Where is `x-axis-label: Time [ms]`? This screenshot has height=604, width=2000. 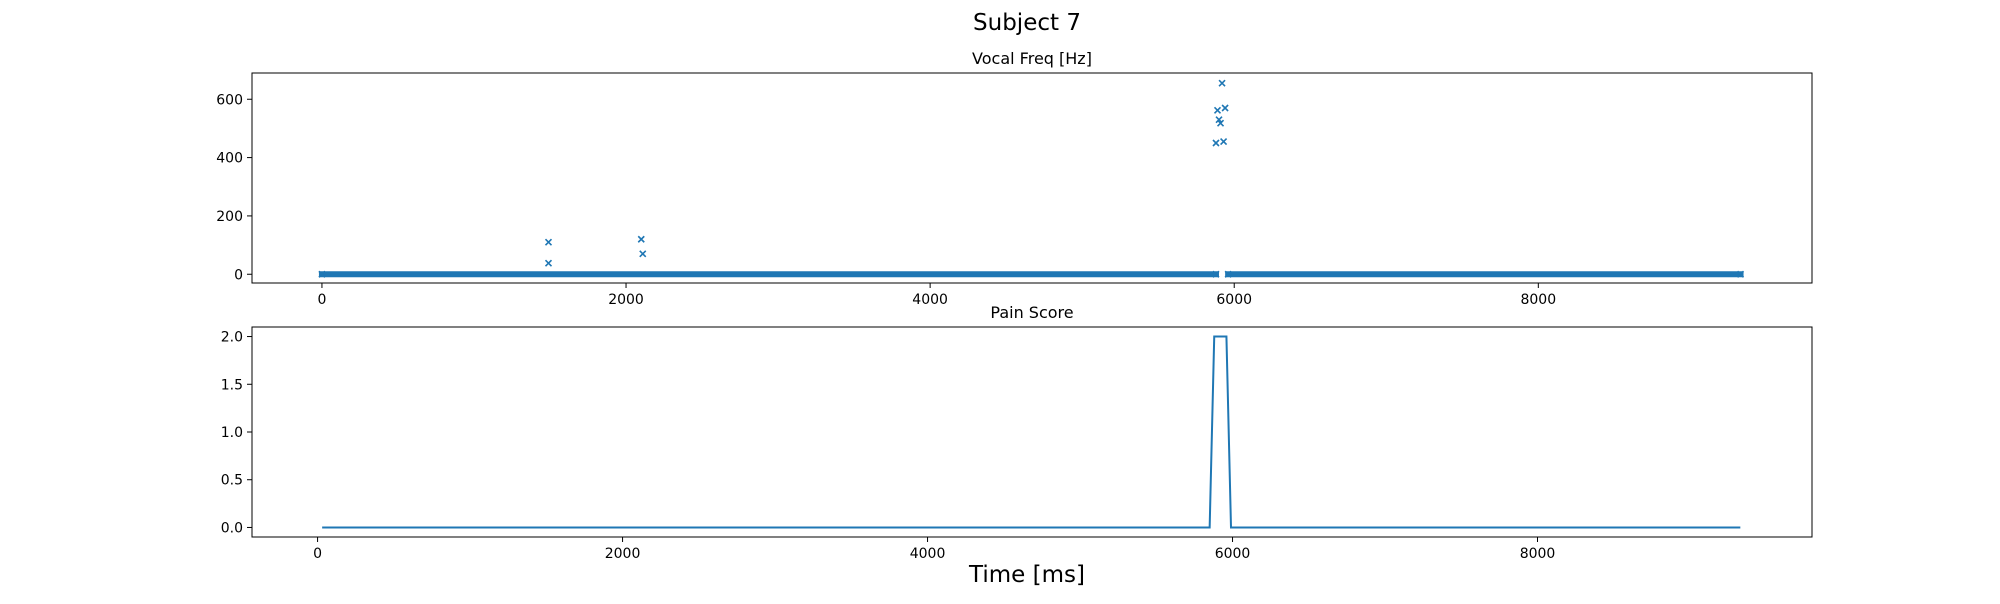 x-axis-label: Time [ms] is located at coordinates (1026, 575).